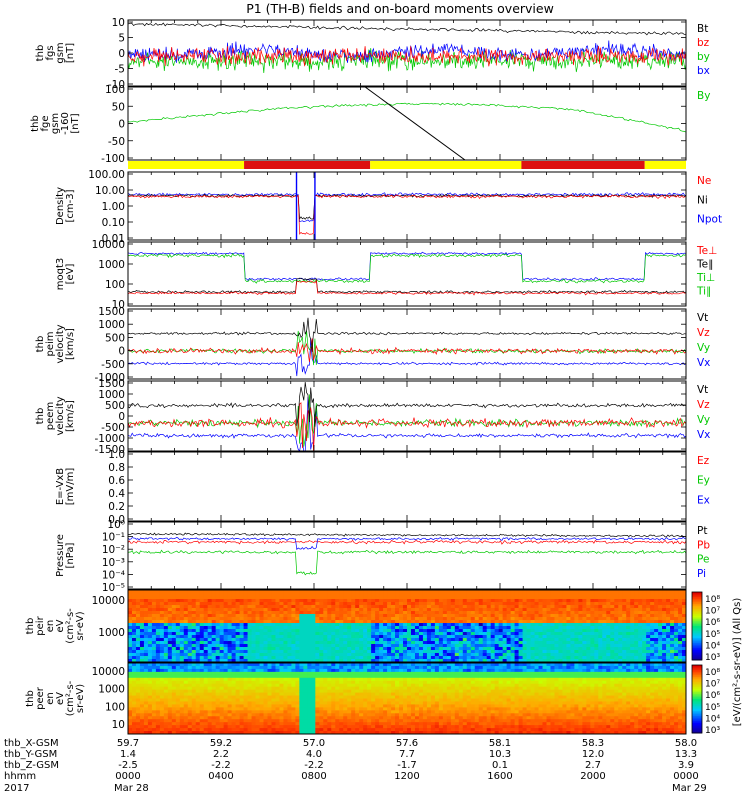 The width and height of the screenshot is (750, 800). What do you see at coordinates (702, 531) in the screenshot?
I see `legend-pressure: Pt` at bounding box center [702, 531].